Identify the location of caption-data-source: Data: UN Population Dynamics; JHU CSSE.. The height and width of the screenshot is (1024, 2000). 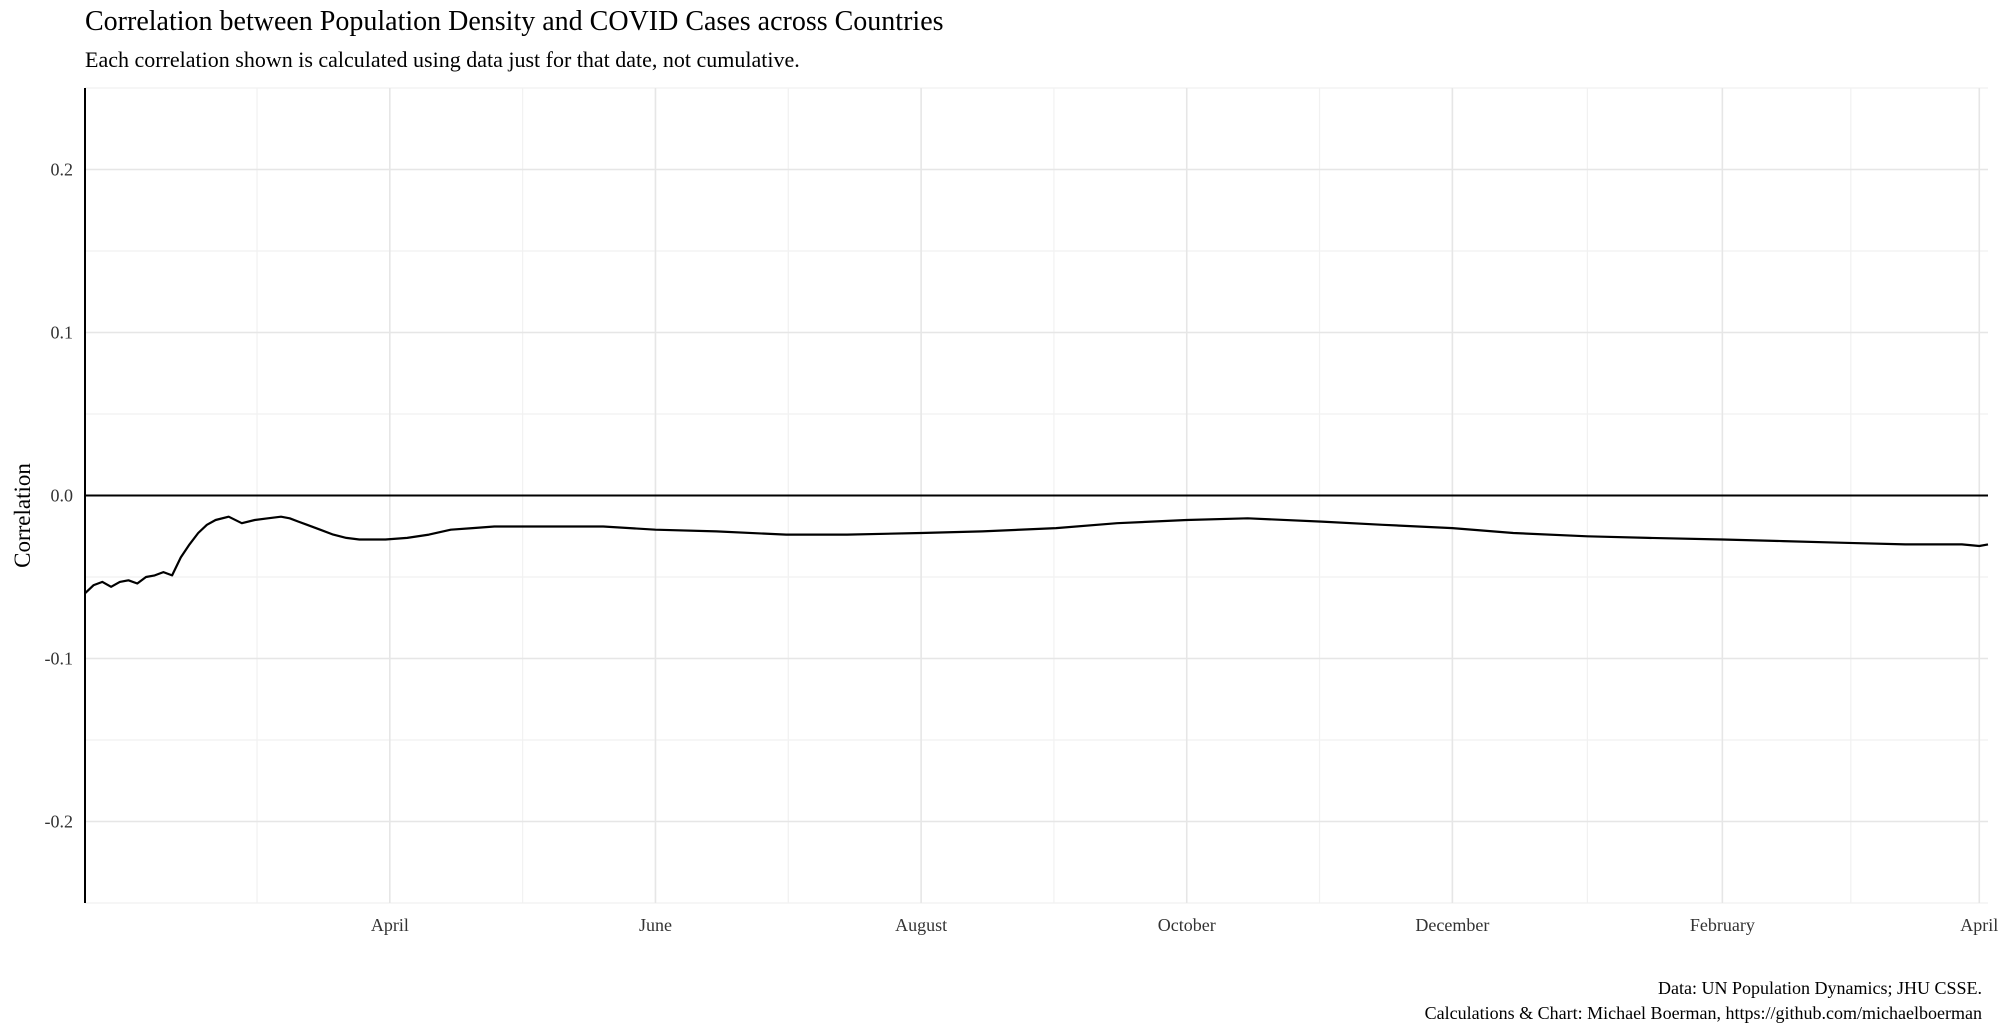
(1820, 988).